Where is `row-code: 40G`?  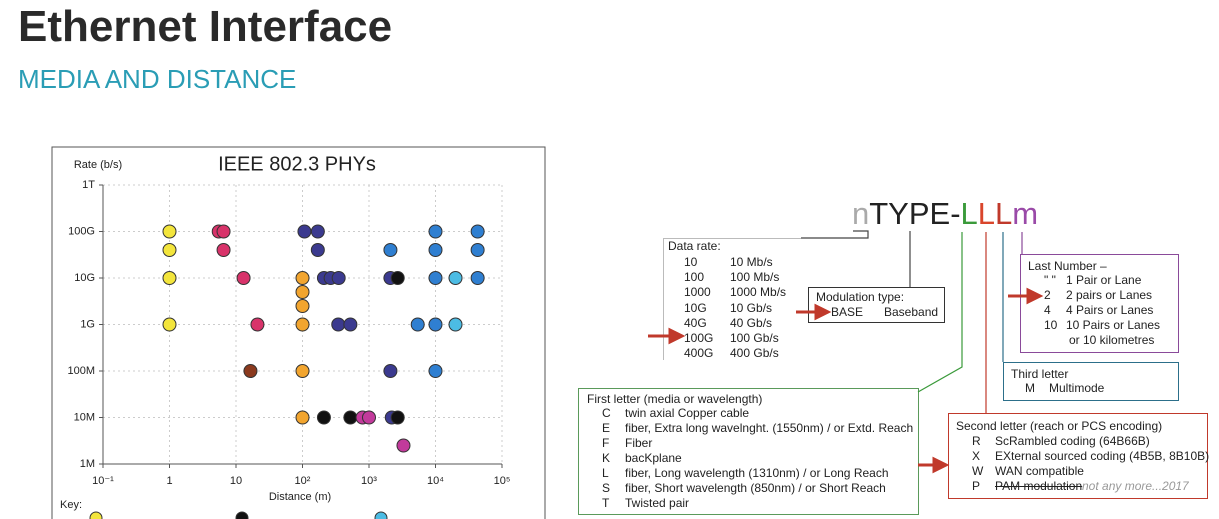 row-code: 40G is located at coordinates (695, 322).